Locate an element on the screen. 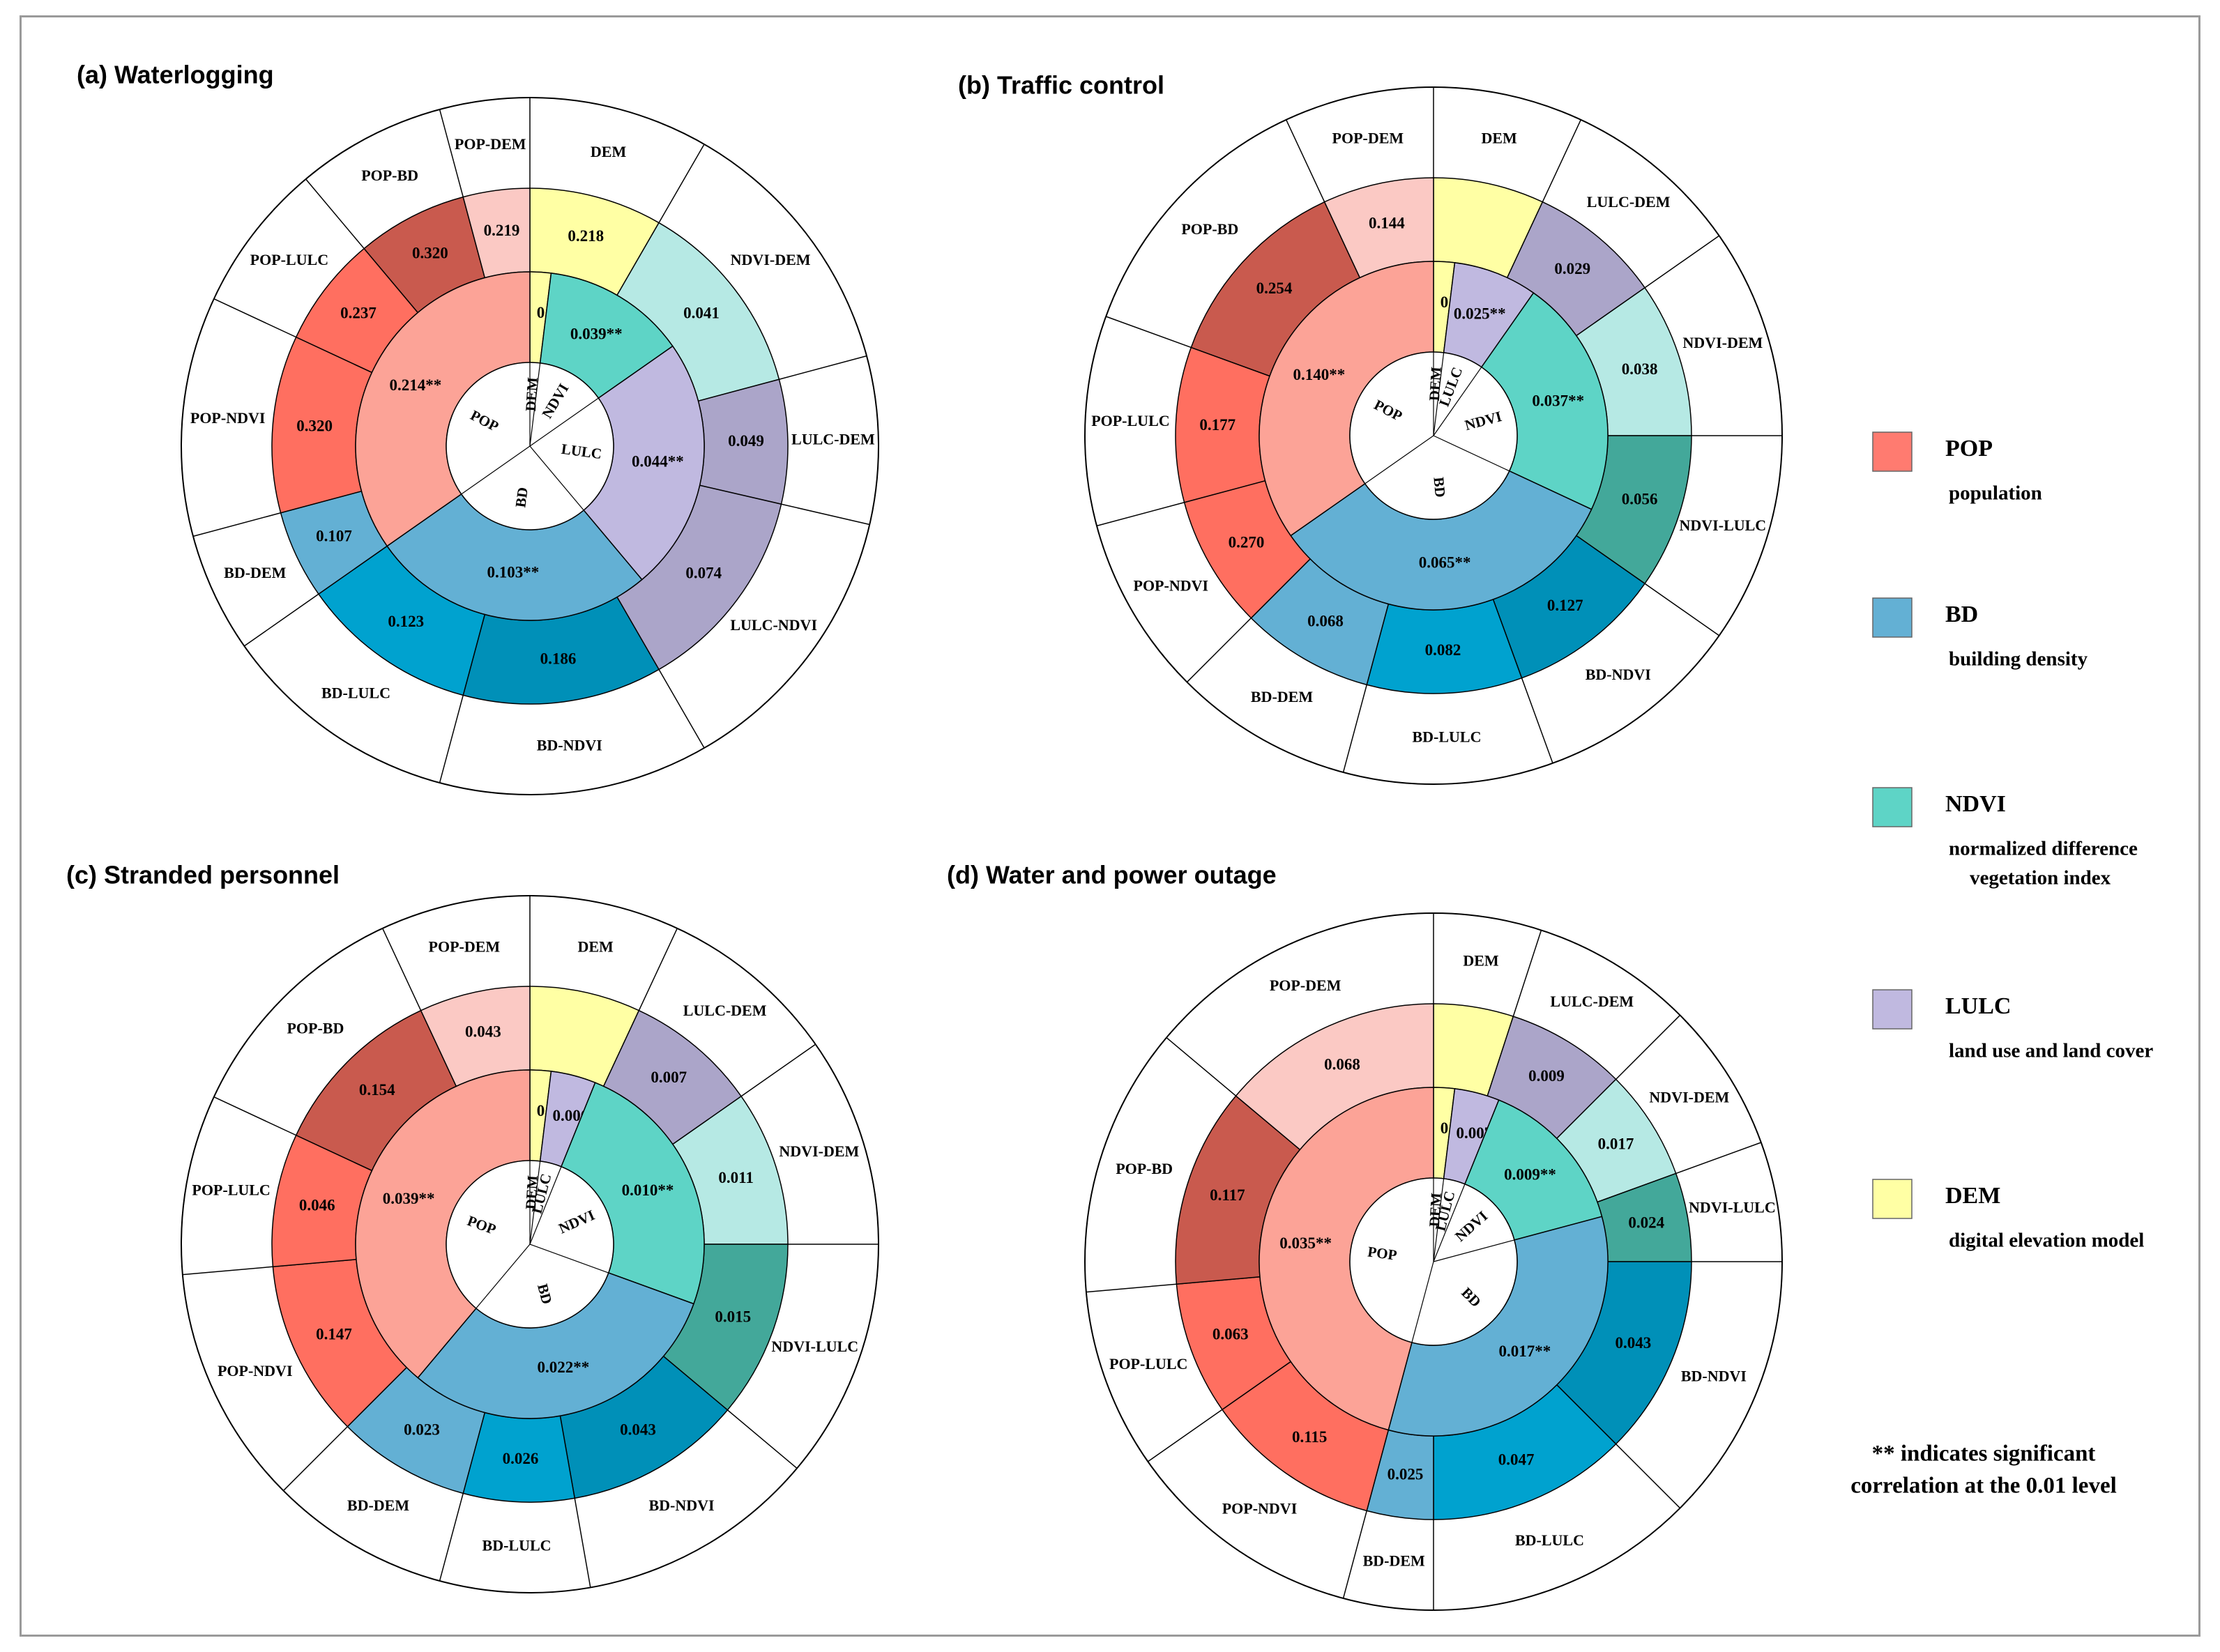 The width and height of the screenshot is (2220, 1652). single-value: 0.035** is located at coordinates (1305, 1243).